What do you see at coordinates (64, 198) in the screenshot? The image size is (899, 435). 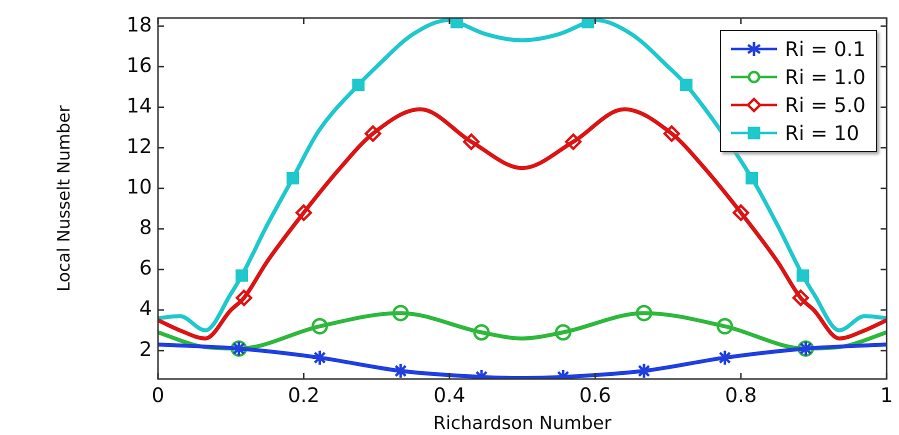 I see `y-axis-title: Local Nusselt Number` at bounding box center [64, 198].